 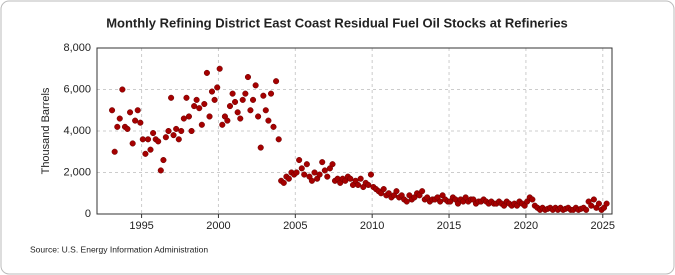 What do you see at coordinates (46, 130) in the screenshot?
I see `y-axis-label: Thousand Barrels` at bounding box center [46, 130].